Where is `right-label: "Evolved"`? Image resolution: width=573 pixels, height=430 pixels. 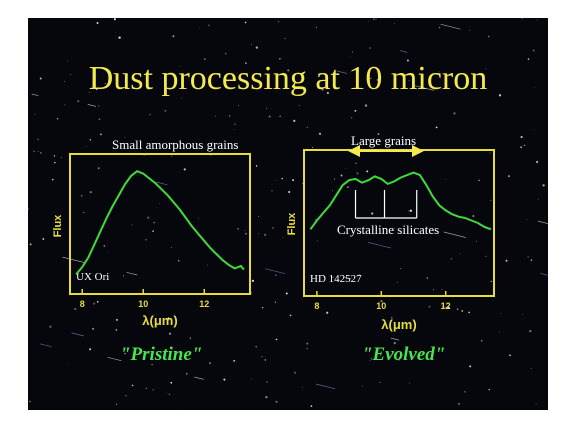 right-label: "Evolved" is located at coordinates (404, 354).